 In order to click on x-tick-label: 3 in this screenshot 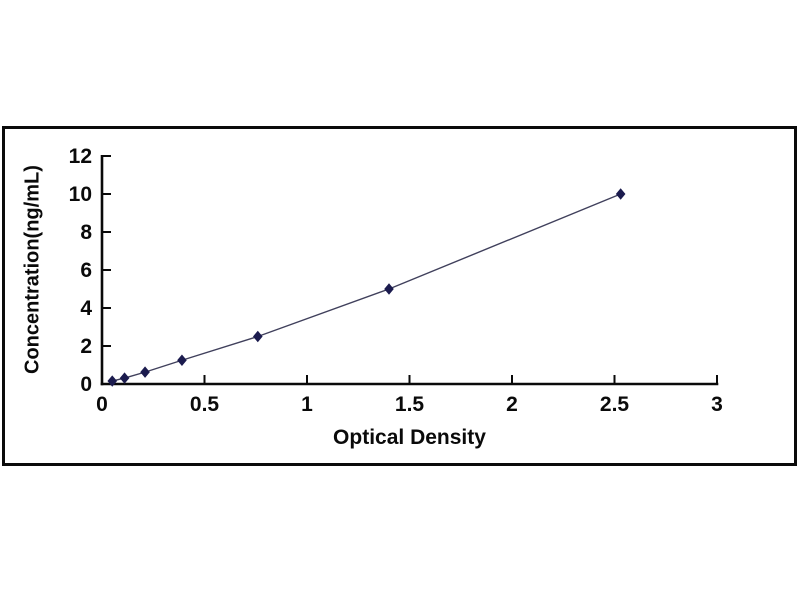, I will do `click(717, 404)`.